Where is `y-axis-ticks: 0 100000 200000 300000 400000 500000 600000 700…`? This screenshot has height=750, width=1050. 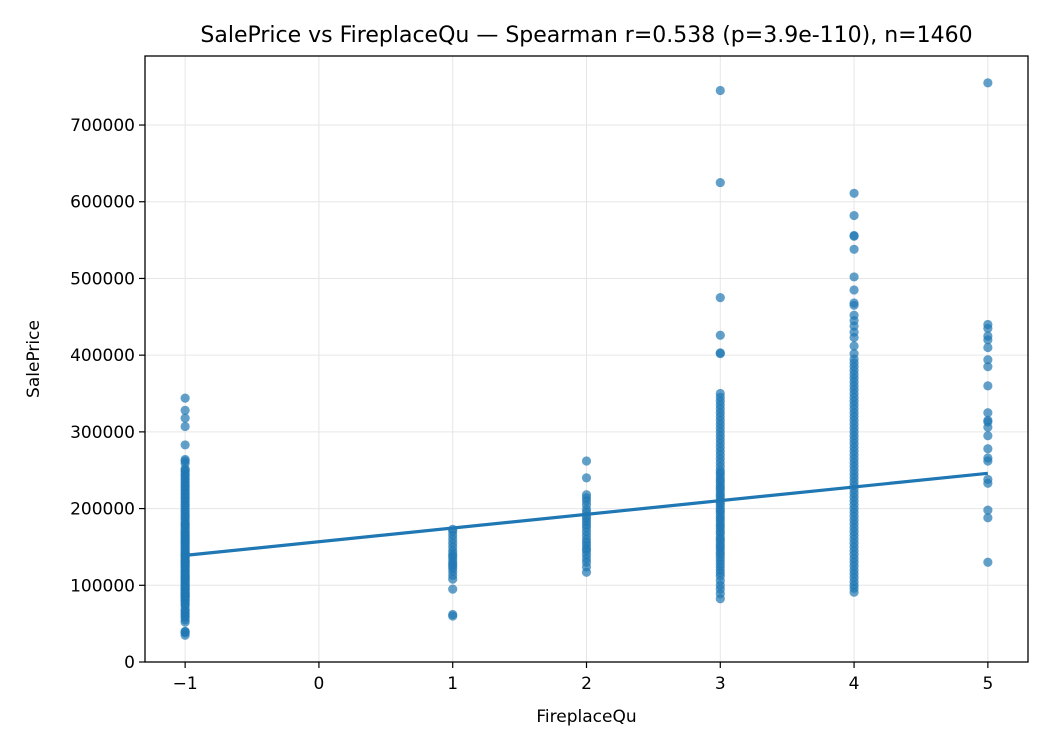
y-axis-ticks: 0 100000 200000 300000 400000 500000 600000 700… is located at coordinates (107, 394).